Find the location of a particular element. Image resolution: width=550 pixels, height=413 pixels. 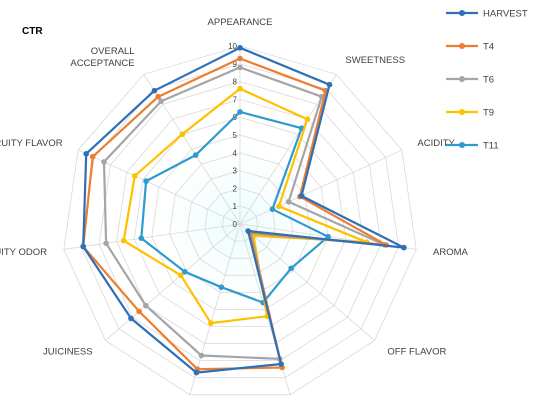

legend: HARVEST T4 T6 T9 T11 is located at coordinates (487, 80).